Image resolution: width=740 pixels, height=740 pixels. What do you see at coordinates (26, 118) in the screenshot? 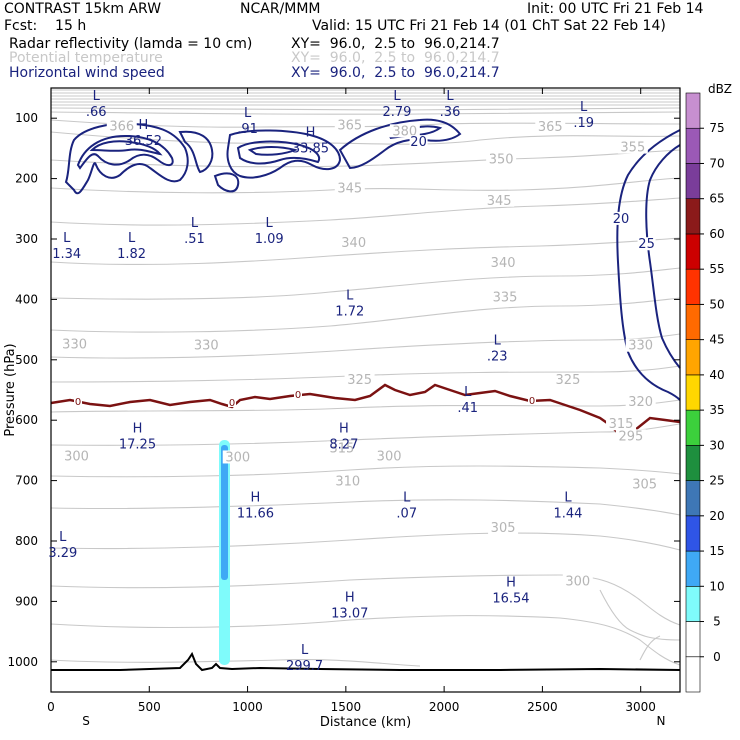
I see `y-tick-label: 100` at bounding box center [26, 118].